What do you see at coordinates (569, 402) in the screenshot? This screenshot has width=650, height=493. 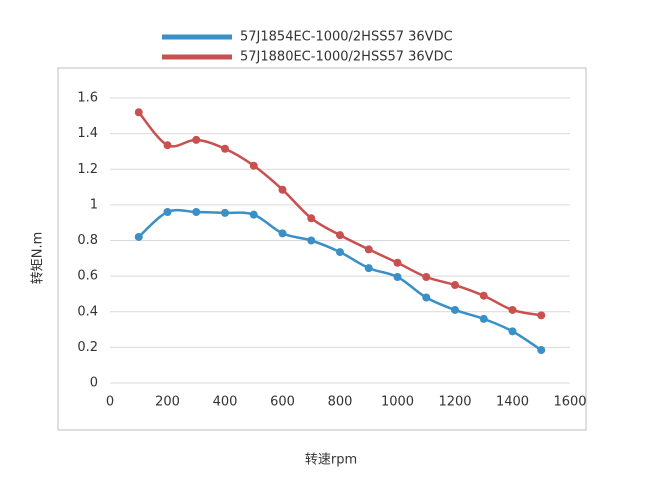 I see `x-tick-label: 1600` at bounding box center [569, 402].